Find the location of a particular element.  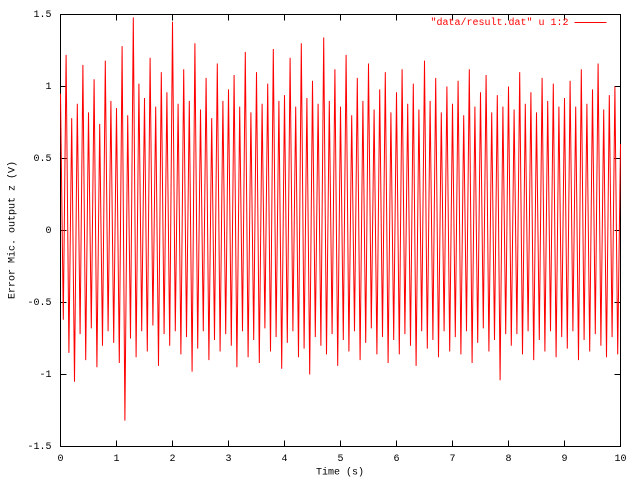

legend-label: "data/result.dat" u 1:2 is located at coordinates (499, 23).